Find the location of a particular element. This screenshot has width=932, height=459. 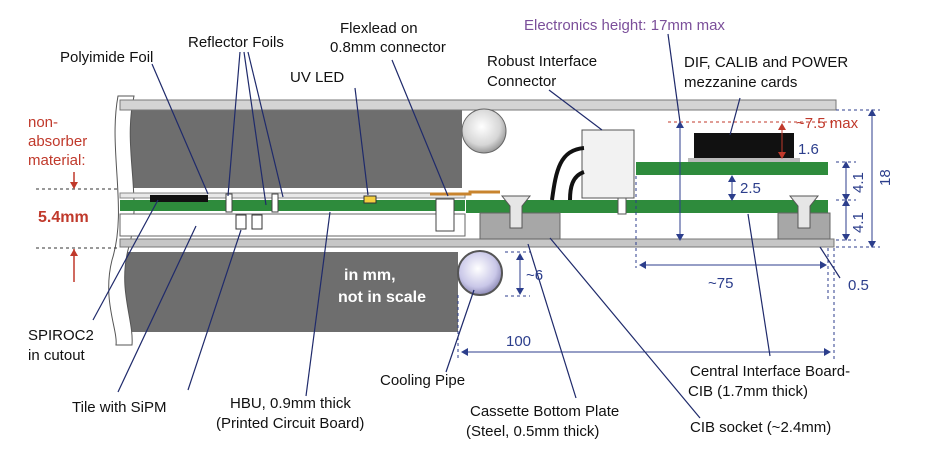

screw-right is located at coordinates (804, 212).